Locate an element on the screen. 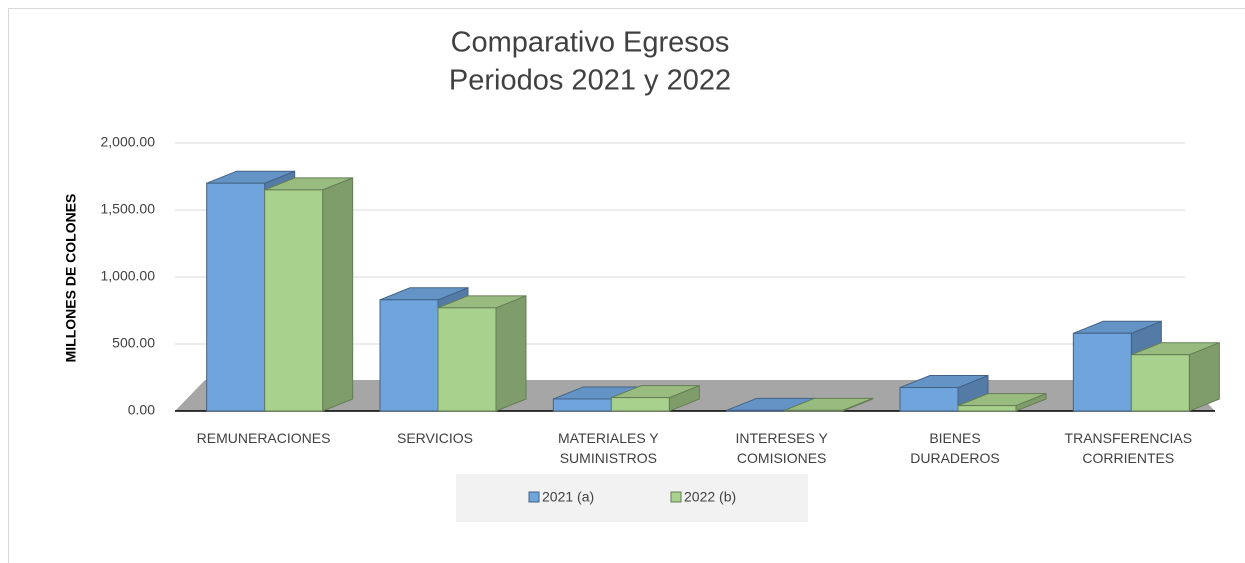 Image resolution: width=1245 pixels, height=563 pixels. y-tick-label: 0.00 is located at coordinates (141, 410).